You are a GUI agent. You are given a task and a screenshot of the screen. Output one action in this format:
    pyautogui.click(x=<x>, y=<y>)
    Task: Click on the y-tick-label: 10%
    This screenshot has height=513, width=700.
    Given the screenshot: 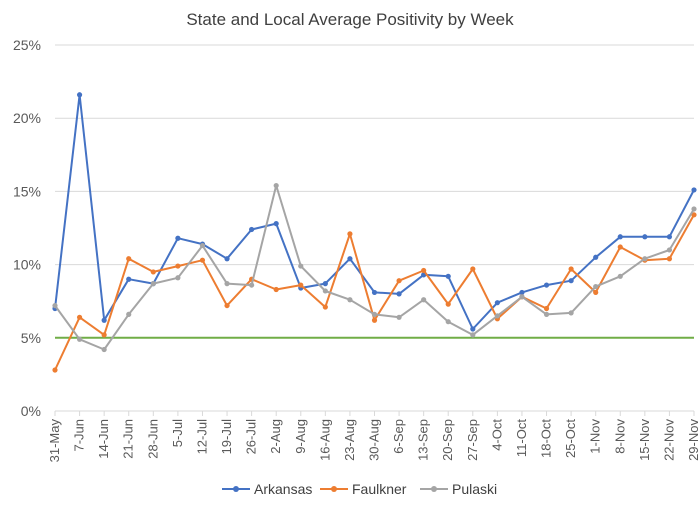 What is the action you would take?
    pyautogui.click(x=27, y=265)
    